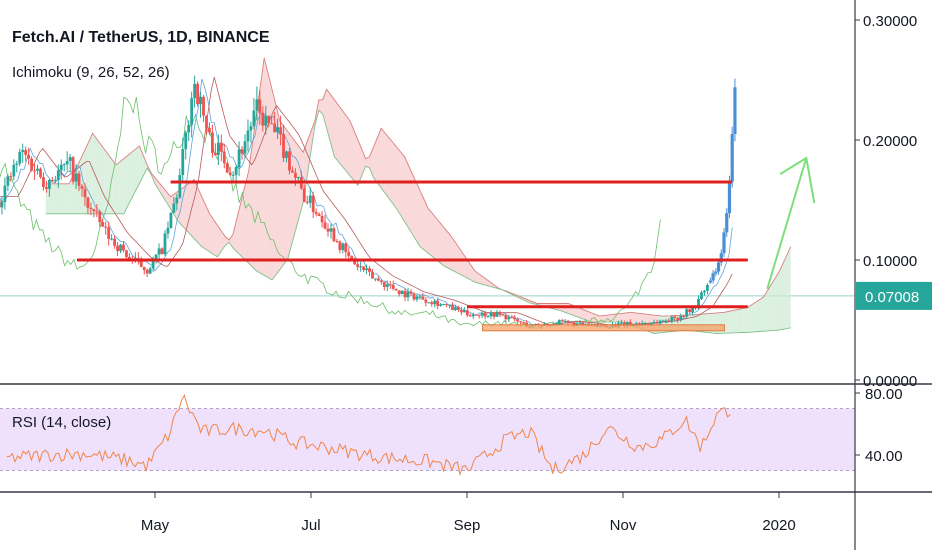  What do you see at coordinates (884, 394) in the screenshot?
I see `rsi-tick-label: 80.00` at bounding box center [884, 394].